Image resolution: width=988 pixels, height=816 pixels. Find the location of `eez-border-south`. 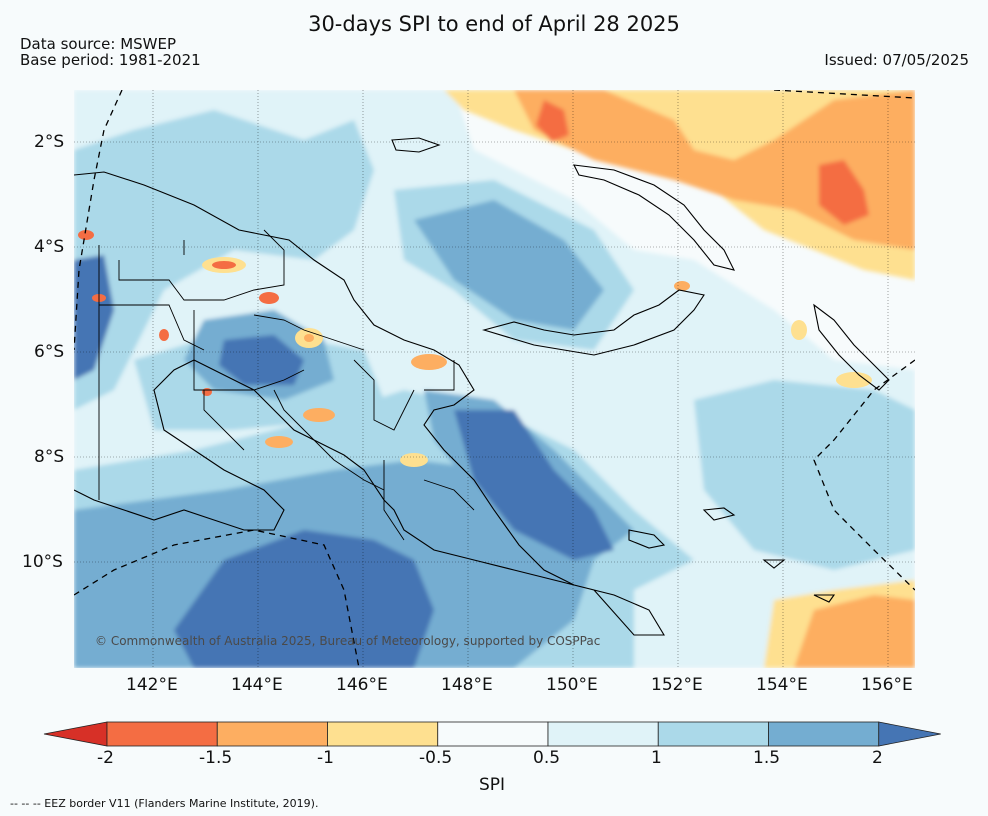

eez-border-south is located at coordinates (217, 598).